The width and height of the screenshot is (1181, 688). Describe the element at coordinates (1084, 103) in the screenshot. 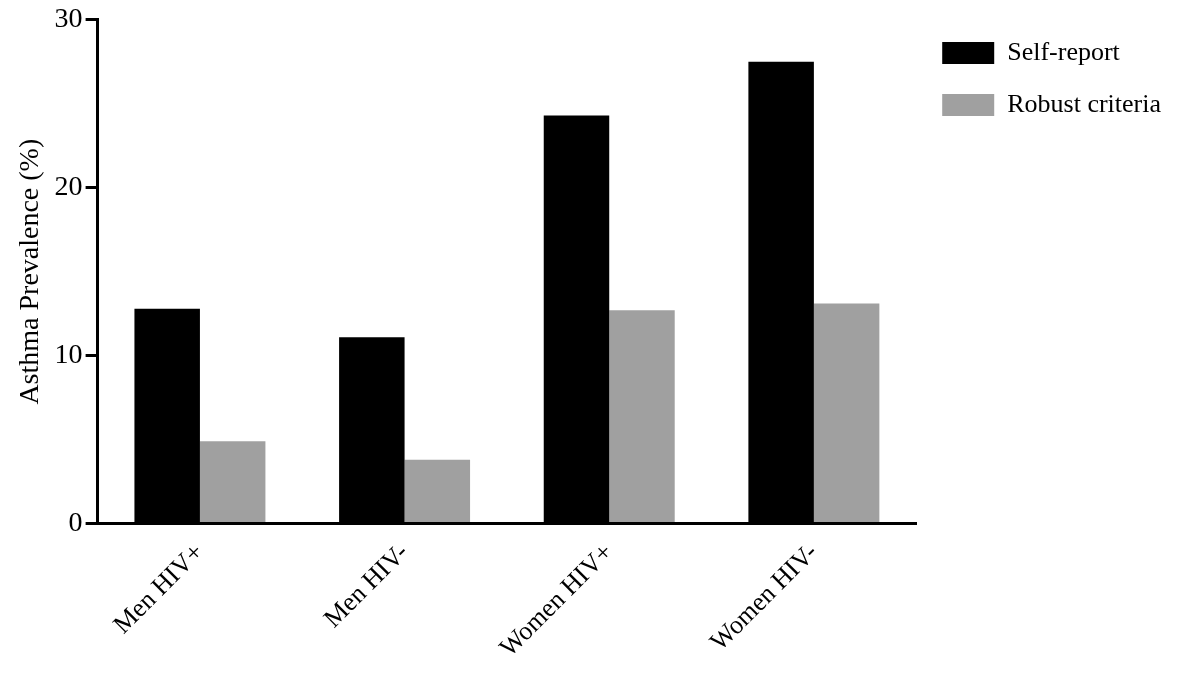

I see `legend-label: Robust criteria` at that location.